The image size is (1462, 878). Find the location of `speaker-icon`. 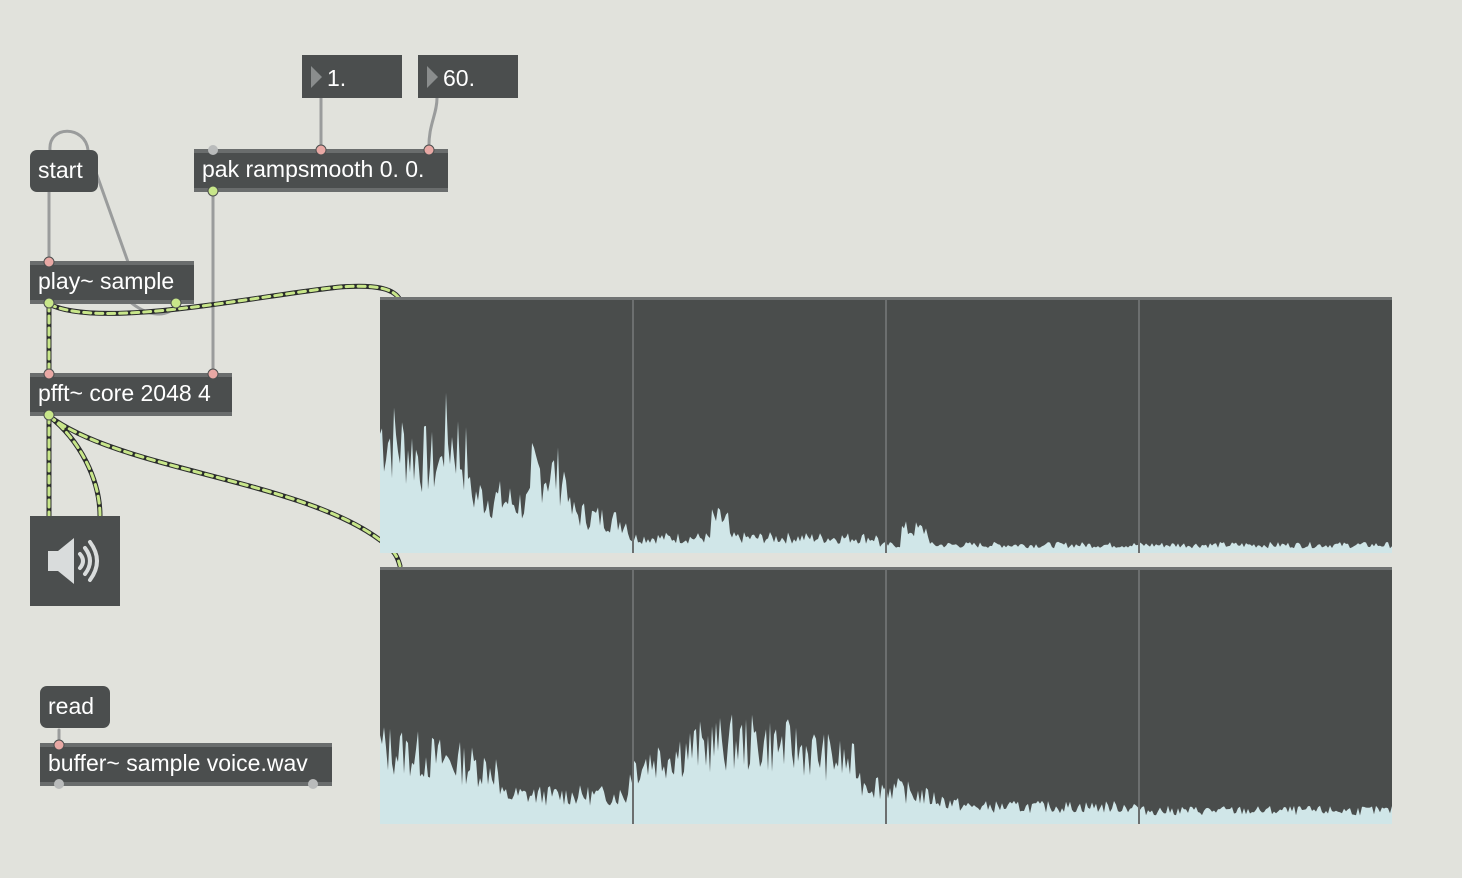

speaker-icon is located at coordinates (73, 561).